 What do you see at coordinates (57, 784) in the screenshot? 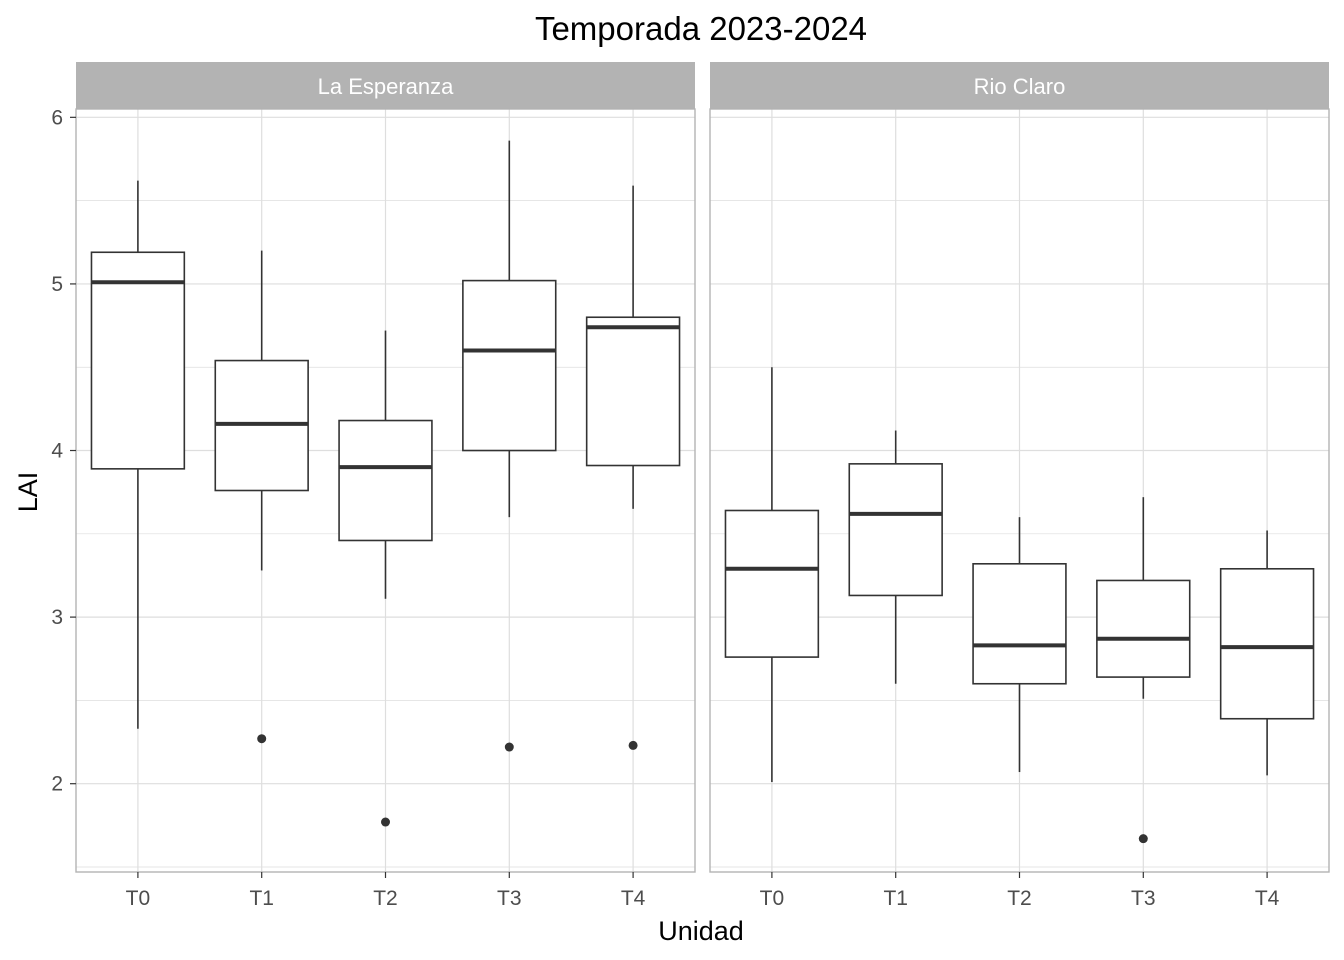
I see `y-tick-label: 2` at bounding box center [57, 784].